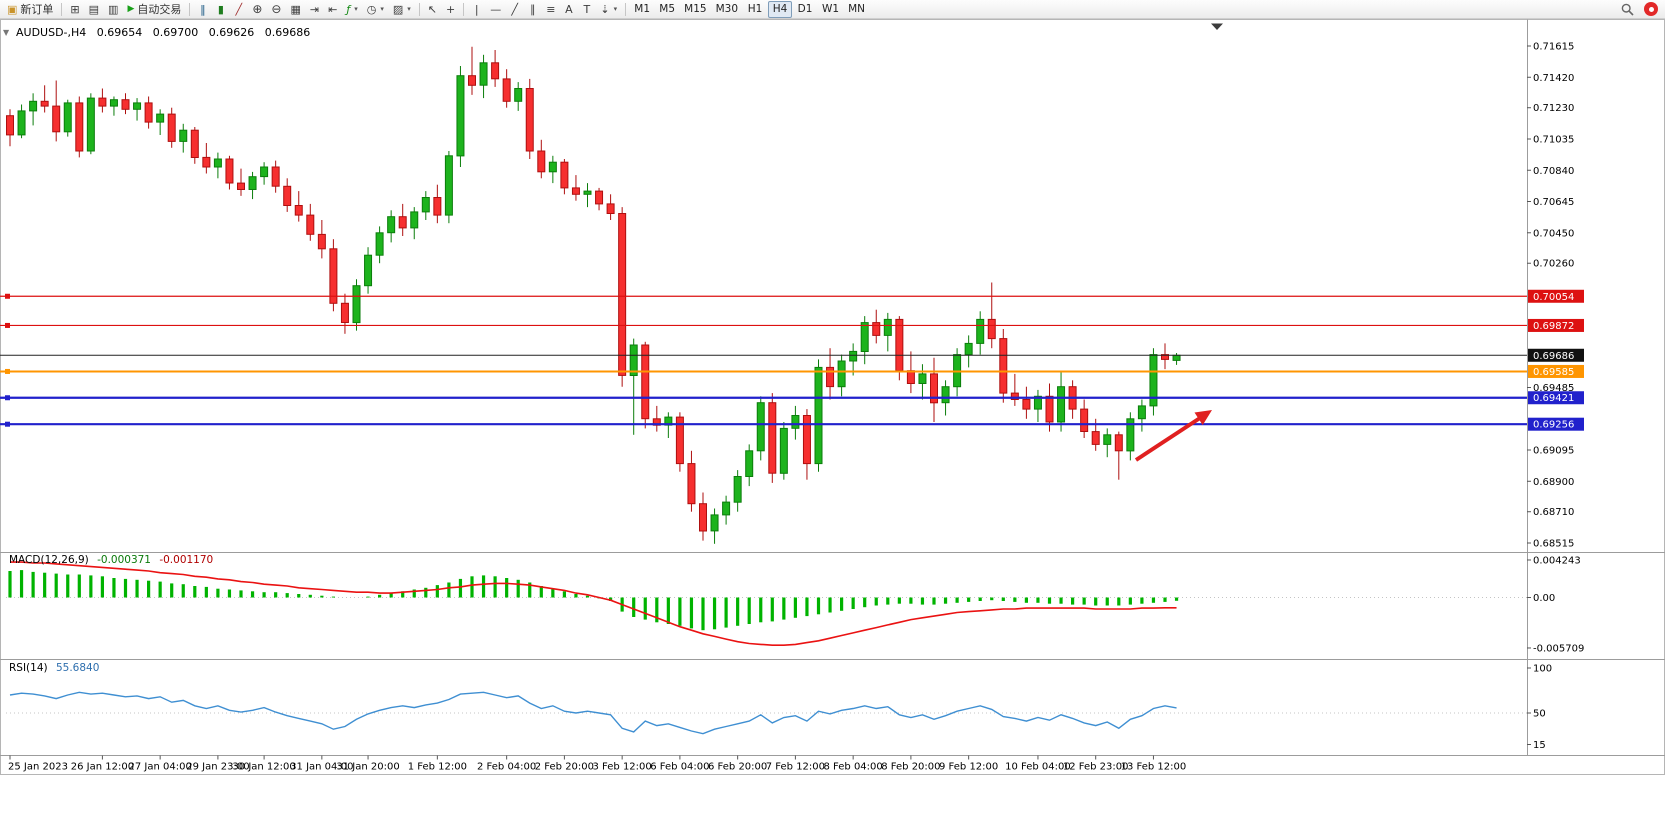 The image size is (1665, 831). What do you see at coordinates (111, 560) in the screenshot?
I see `macd-label: MACD(12,26,9) -0.000371 -0.001170` at bounding box center [111, 560].